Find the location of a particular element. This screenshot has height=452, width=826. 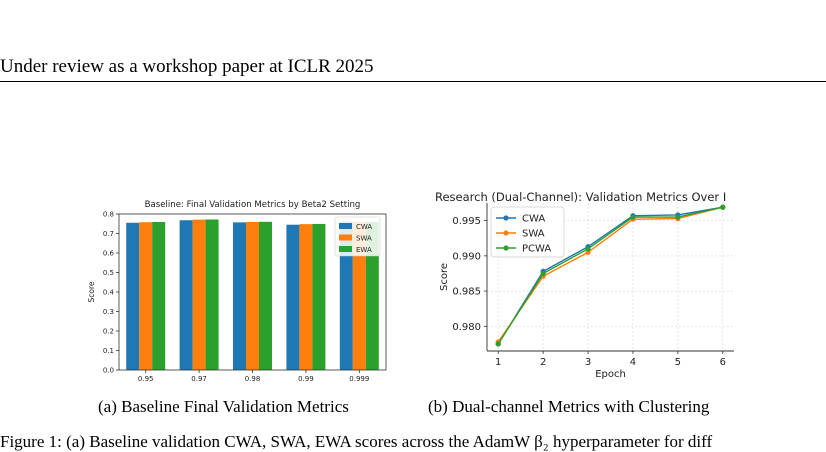

series-line-pcwa is located at coordinates (610, 275).